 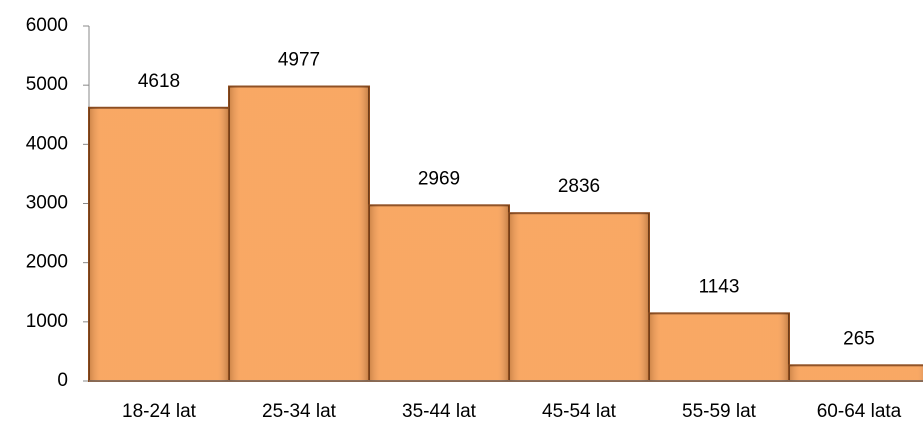 What do you see at coordinates (299, 60) in the screenshot?
I see `value-label: 4977` at bounding box center [299, 60].